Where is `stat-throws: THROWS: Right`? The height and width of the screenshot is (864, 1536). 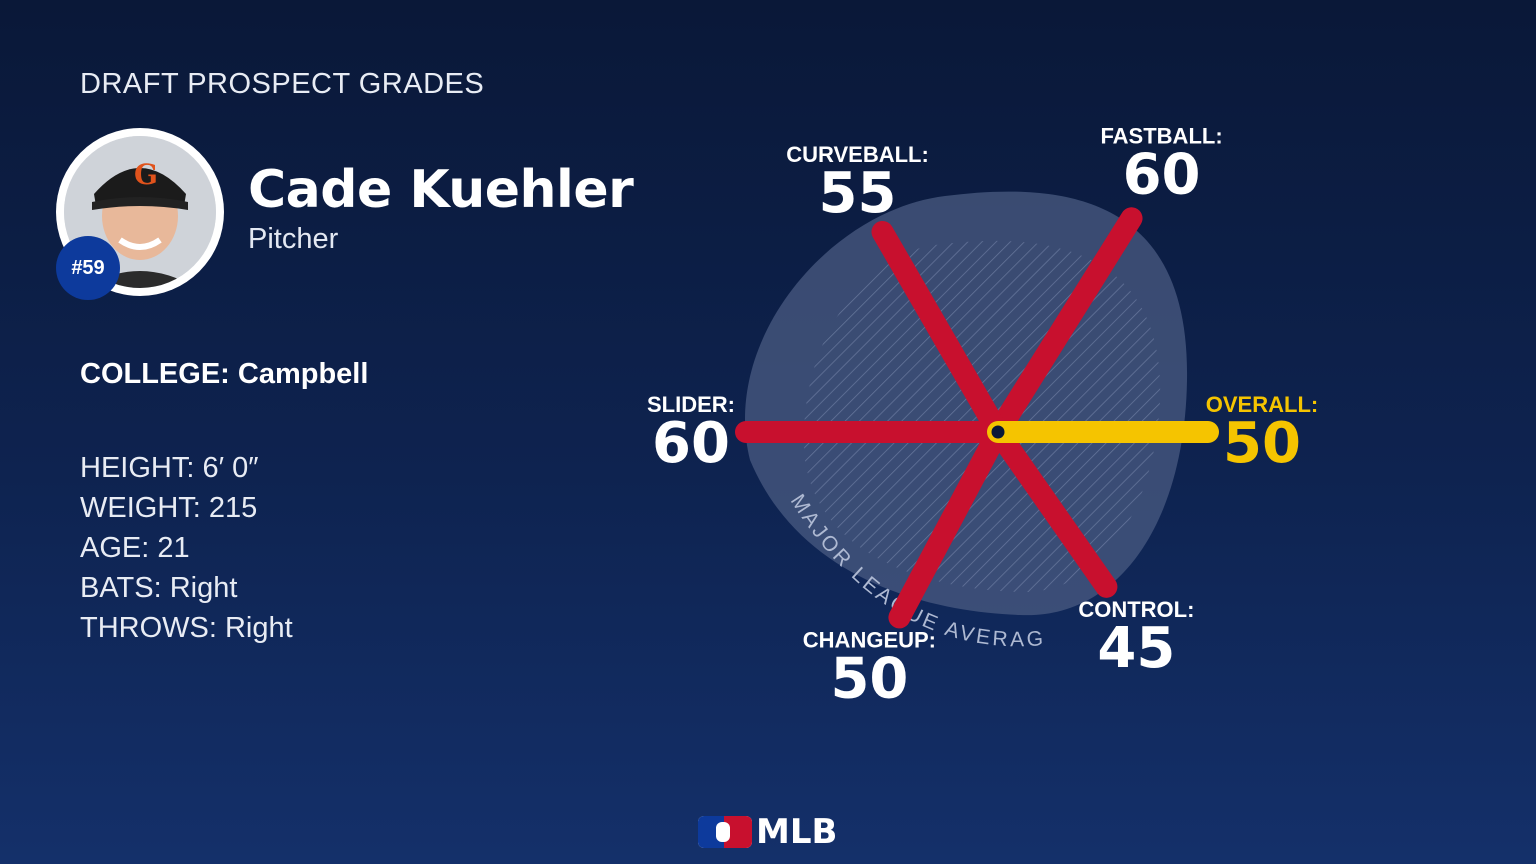 stat-throws: THROWS: Right is located at coordinates (186, 628).